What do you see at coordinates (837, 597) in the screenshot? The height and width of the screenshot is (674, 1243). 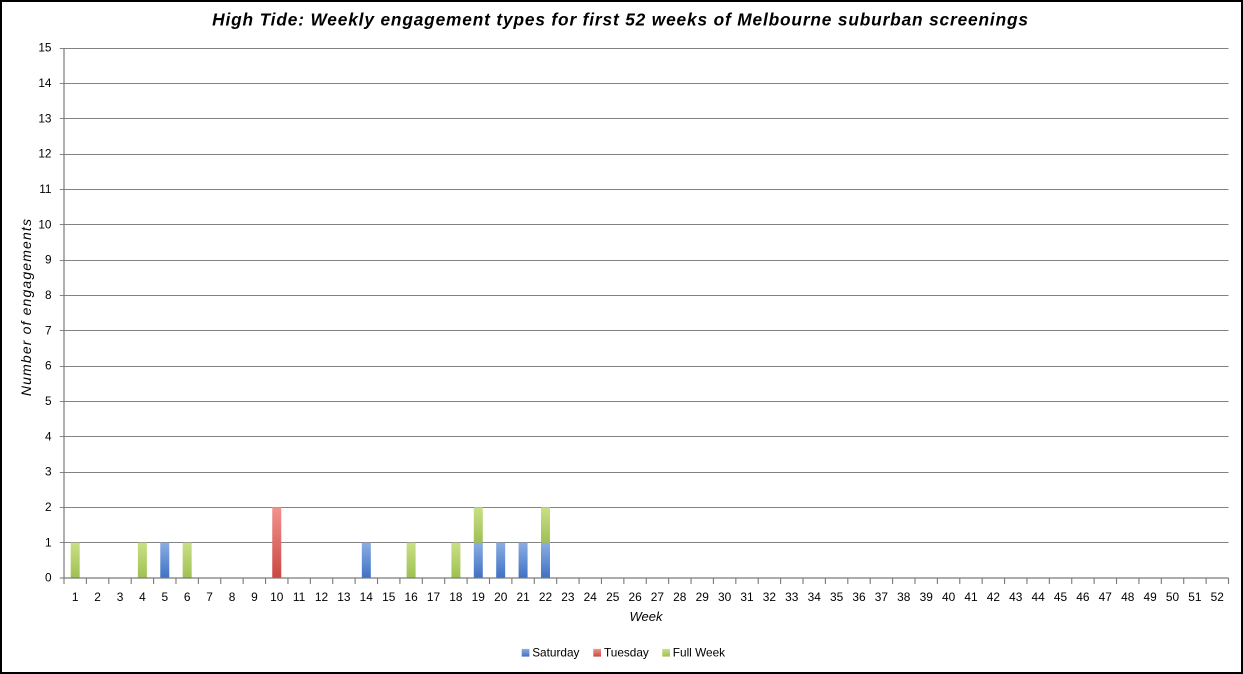 I see `svg-text: 35` at bounding box center [837, 597].